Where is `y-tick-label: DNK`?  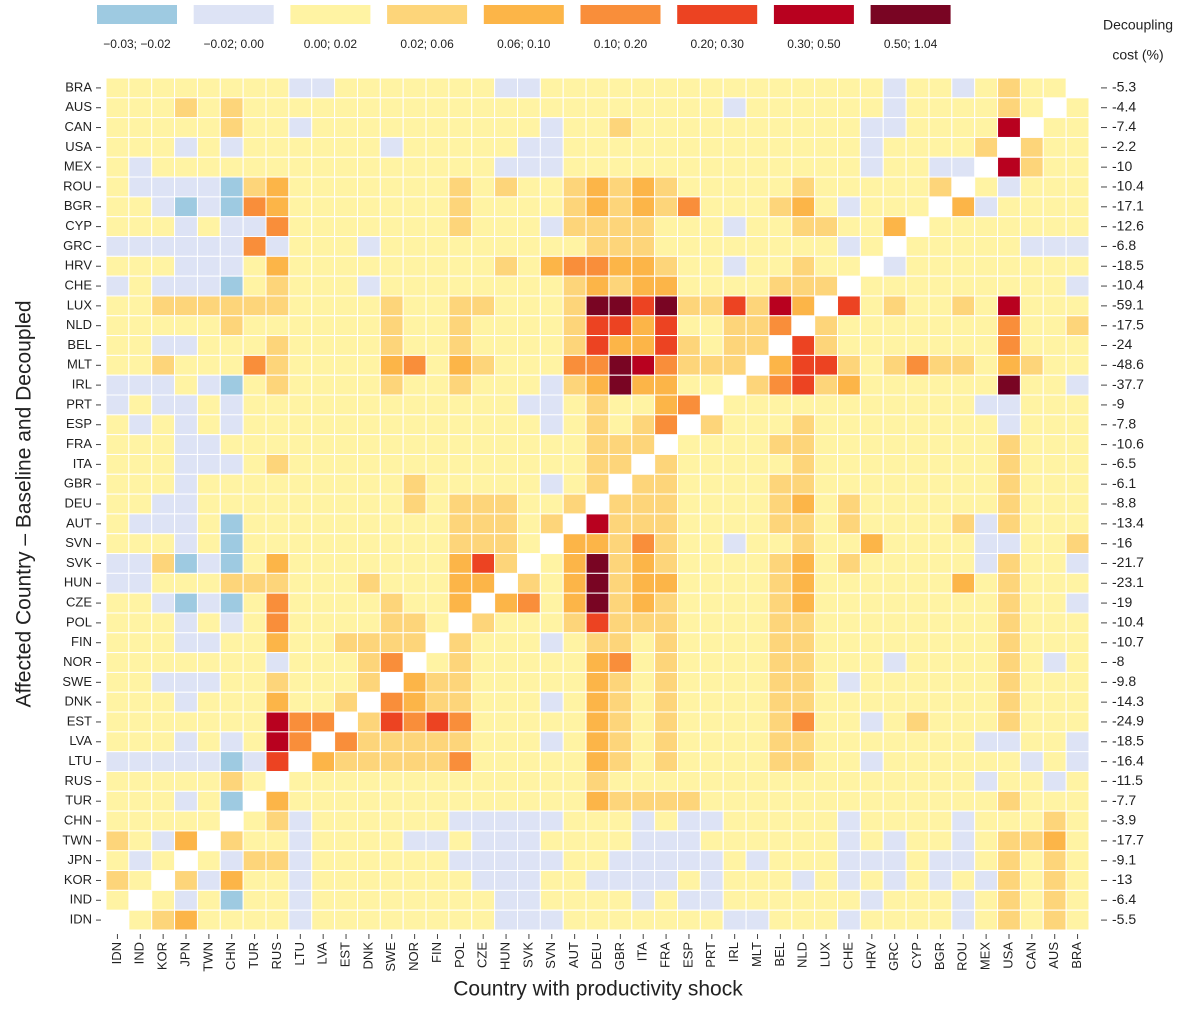 y-tick-label: DNK is located at coordinates (79, 701).